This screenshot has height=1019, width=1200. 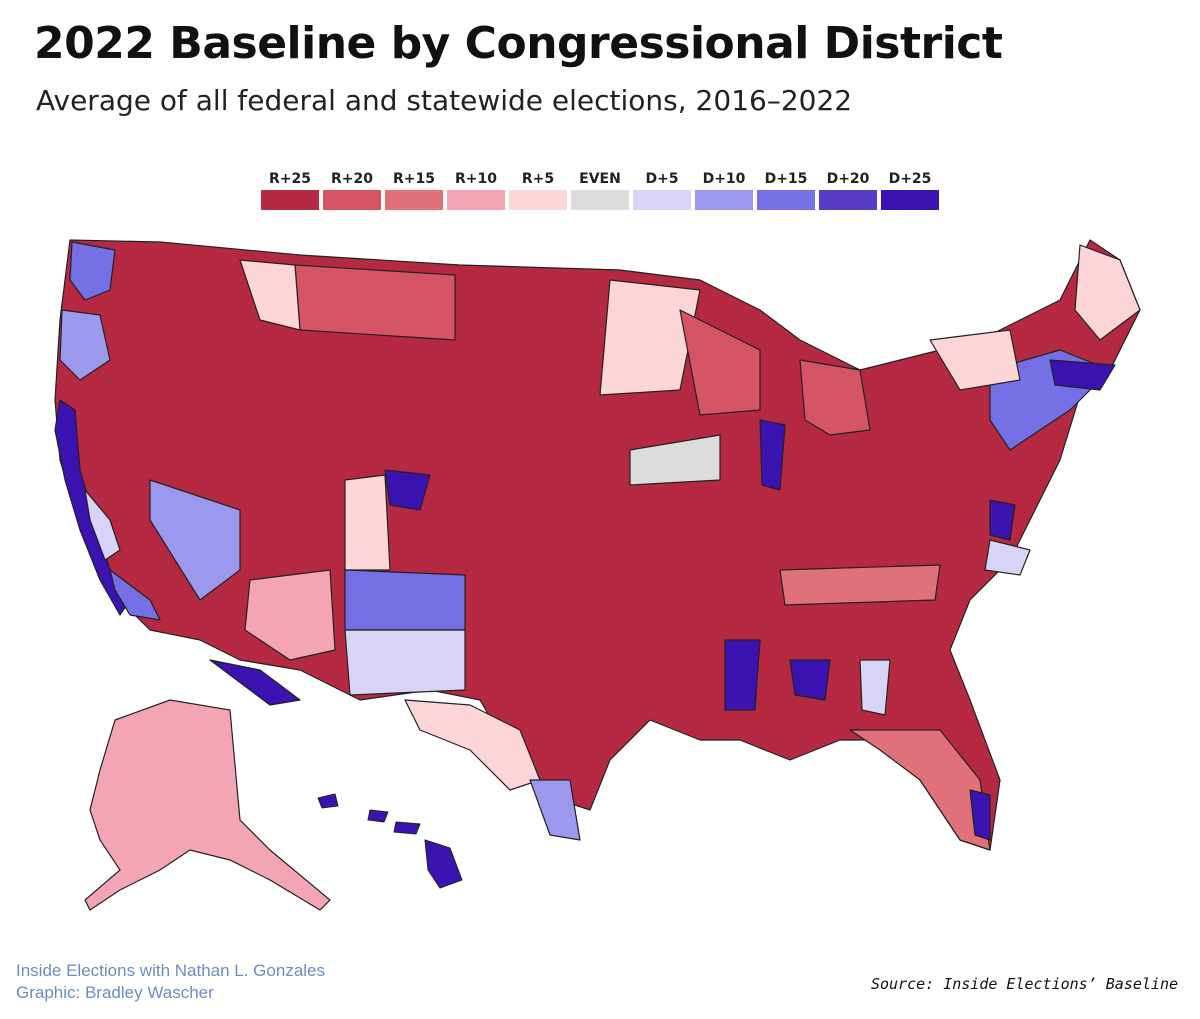 I want to click on legend-label: R+5, so click(x=538, y=179).